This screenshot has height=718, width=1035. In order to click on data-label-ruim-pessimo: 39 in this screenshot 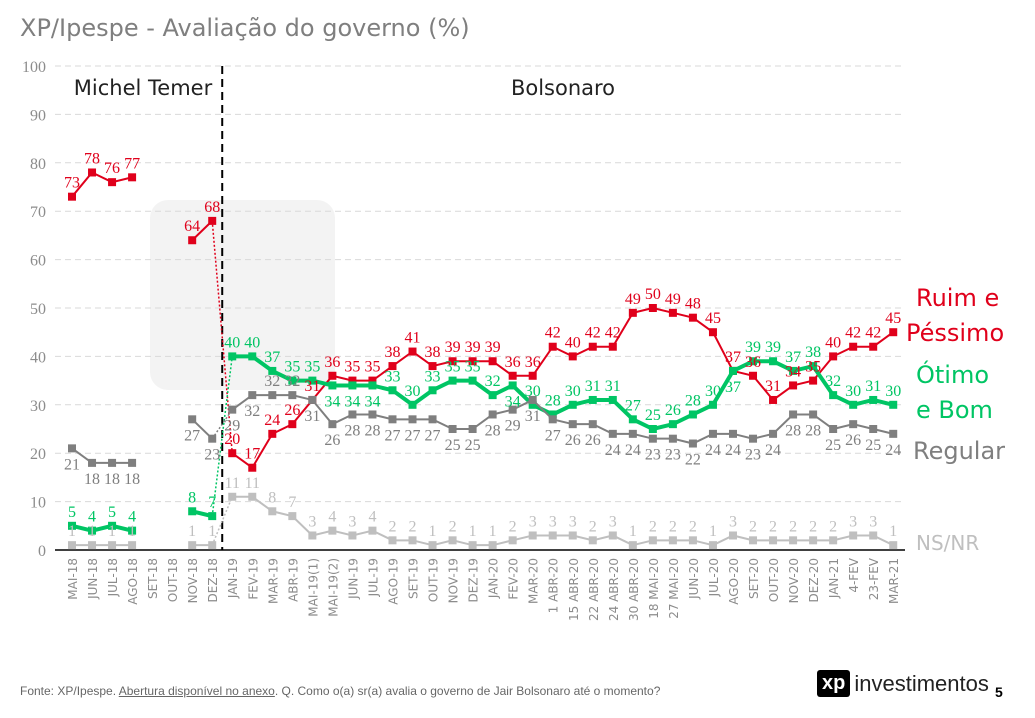, I will do `click(493, 347)`.